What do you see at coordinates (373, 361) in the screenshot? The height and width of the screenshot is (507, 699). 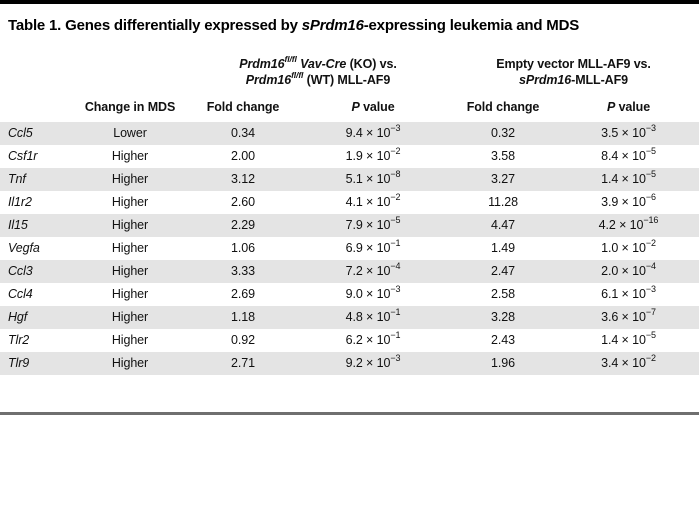 I see `p-value-1-cell: 9.2 × 10⁻³` at bounding box center [373, 361].